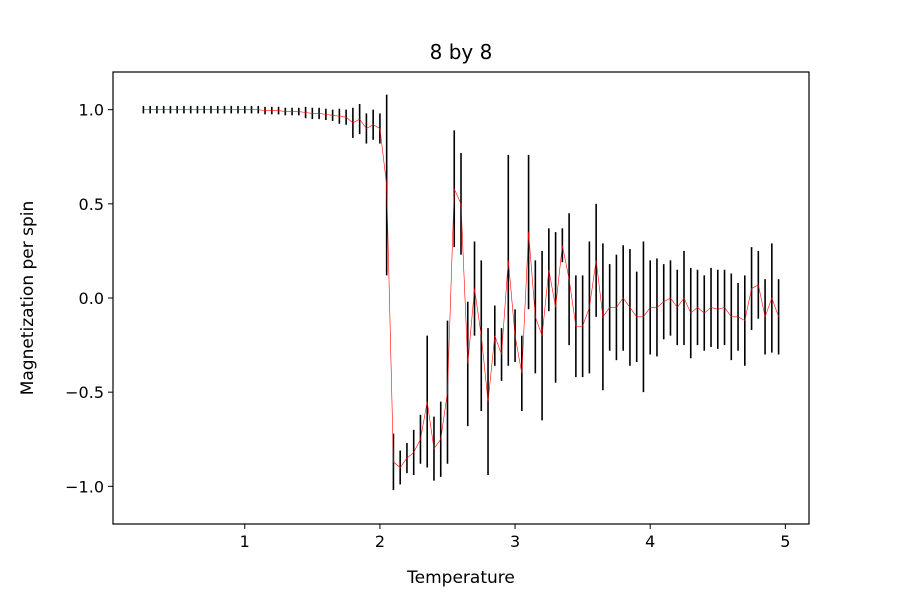 This screenshot has height=600, width=900. Describe the element at coordinates (91, 110) in the screenshot. I see `y-tick-label: 1.0` at that location.